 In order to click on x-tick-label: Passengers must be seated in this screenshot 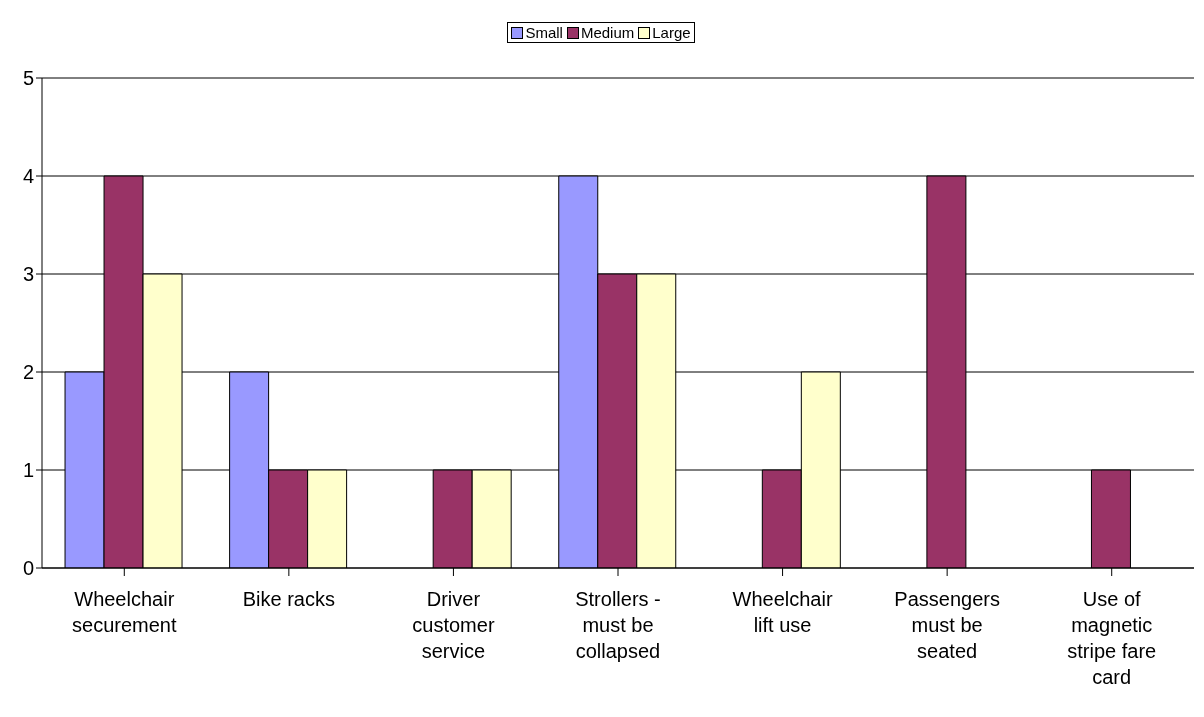, I will do `click(947, 625)`.